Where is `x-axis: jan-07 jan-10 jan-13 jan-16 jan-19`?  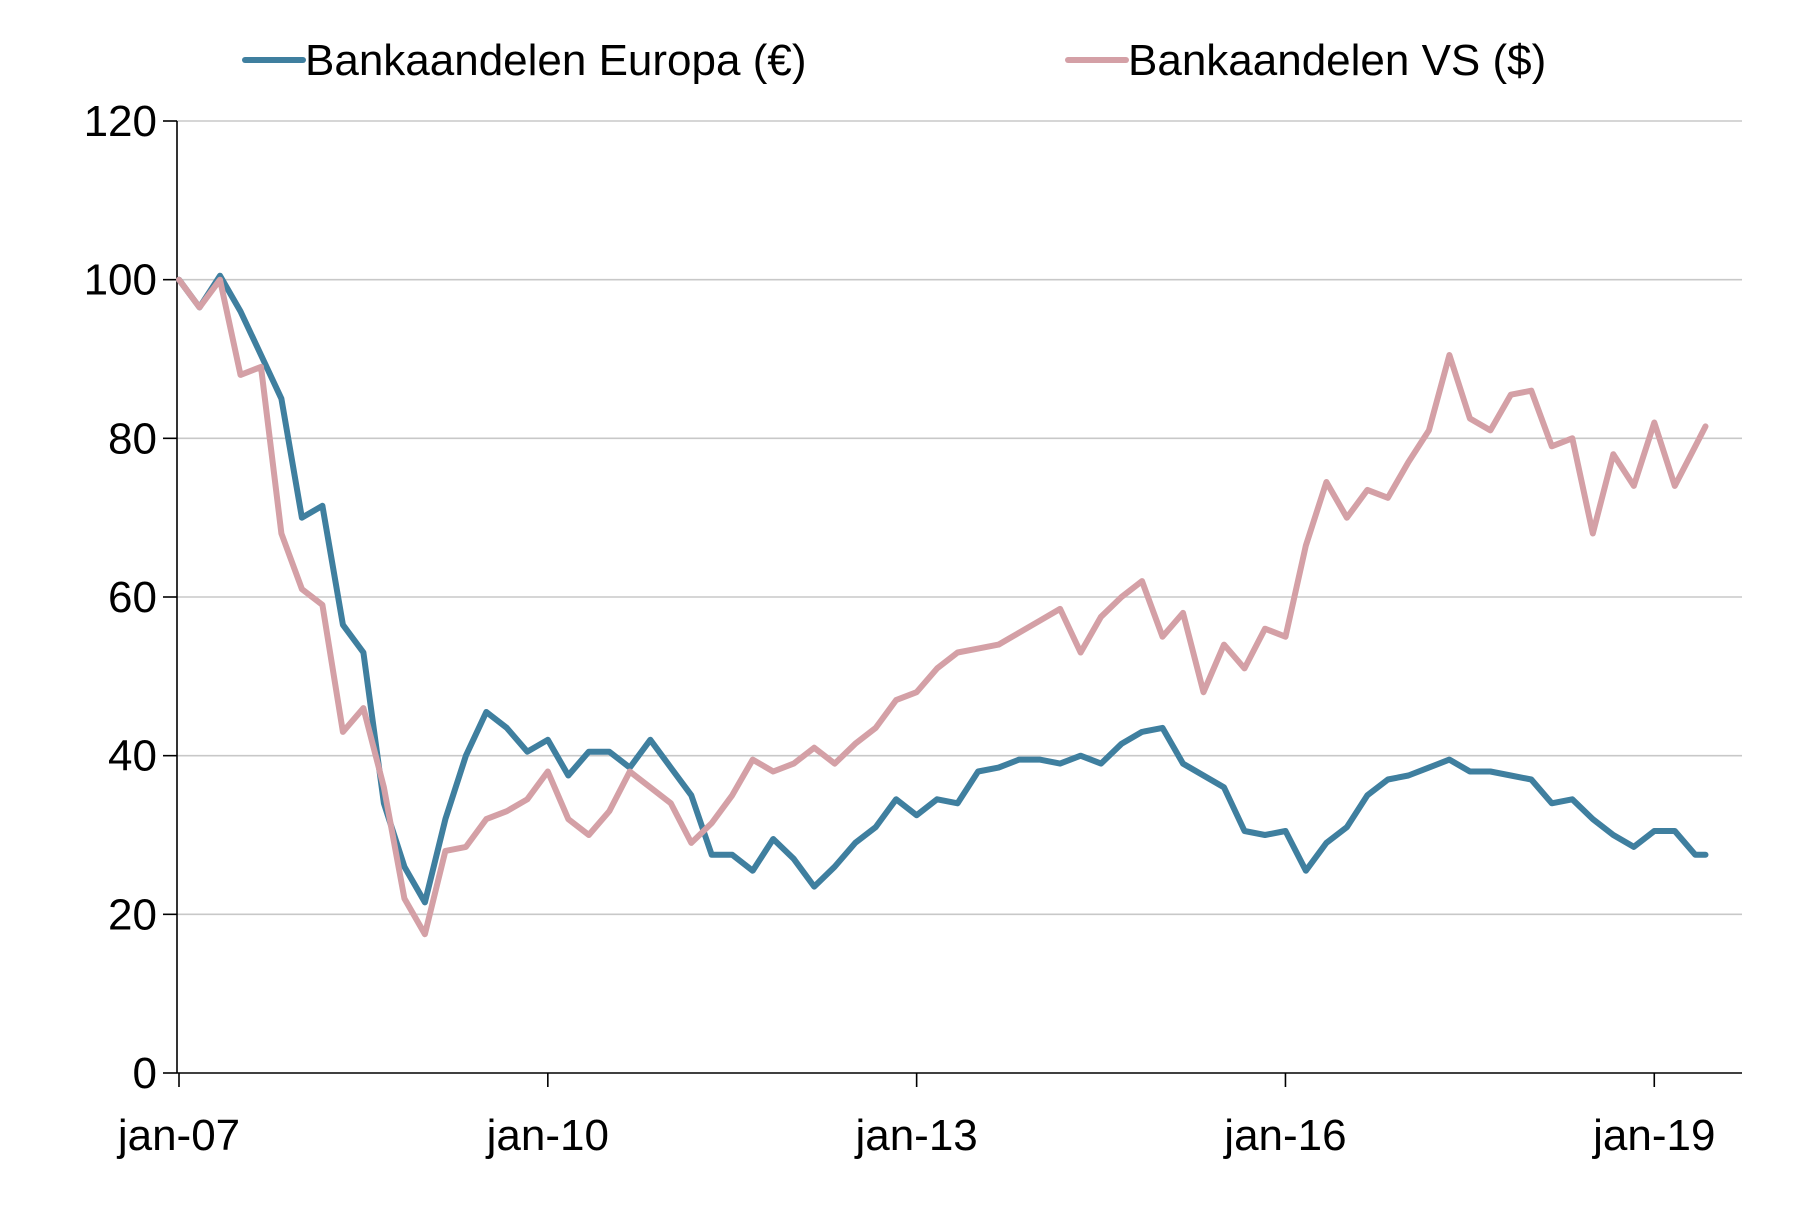
x-axis: jan-07 jan-10 jan-13 jan-16 jan-19 is located at coordinates (929, 1116).